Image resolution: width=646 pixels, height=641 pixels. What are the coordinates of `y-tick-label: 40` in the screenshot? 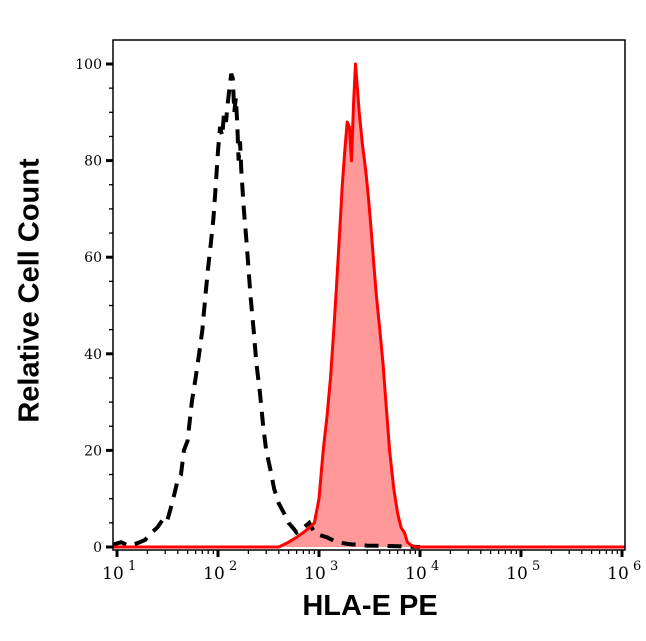 It's located at (93, 355).